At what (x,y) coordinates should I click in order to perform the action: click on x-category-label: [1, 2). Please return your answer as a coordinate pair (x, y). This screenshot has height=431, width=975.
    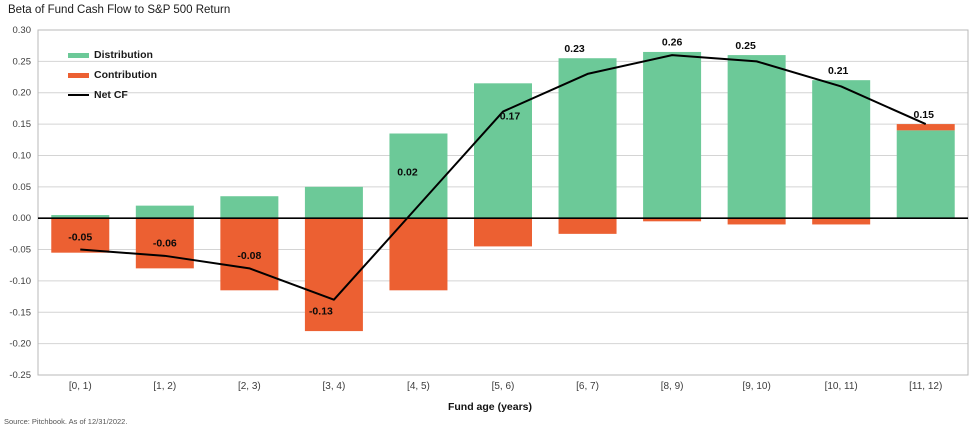
    Looking at the image, I should click on (164, 386).